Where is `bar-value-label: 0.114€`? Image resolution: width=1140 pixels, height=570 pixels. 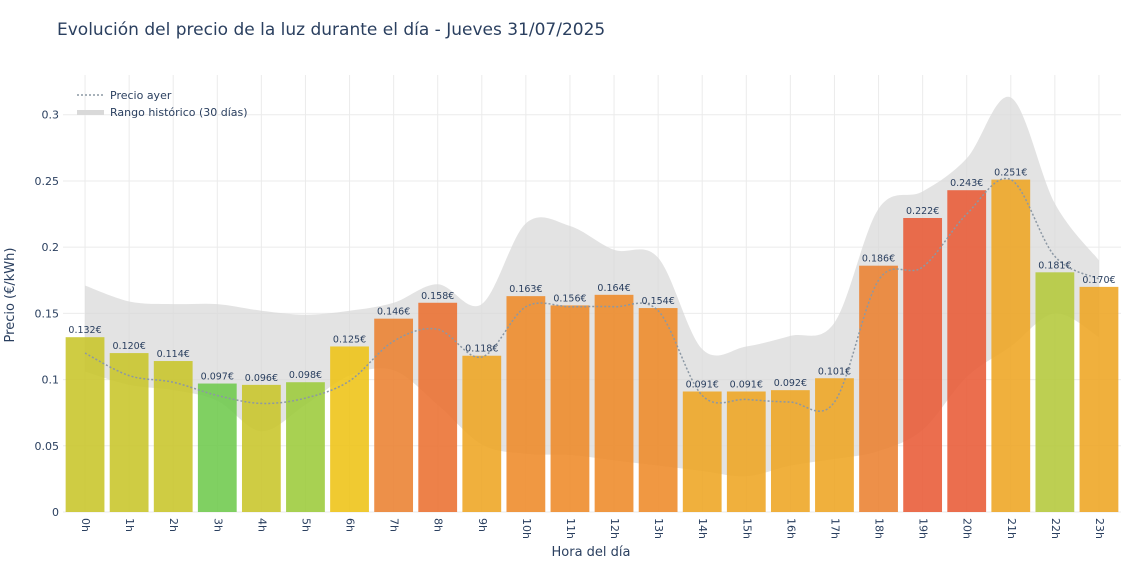 bar-value-label: 0.114€ is located at coordinates (173, 354).